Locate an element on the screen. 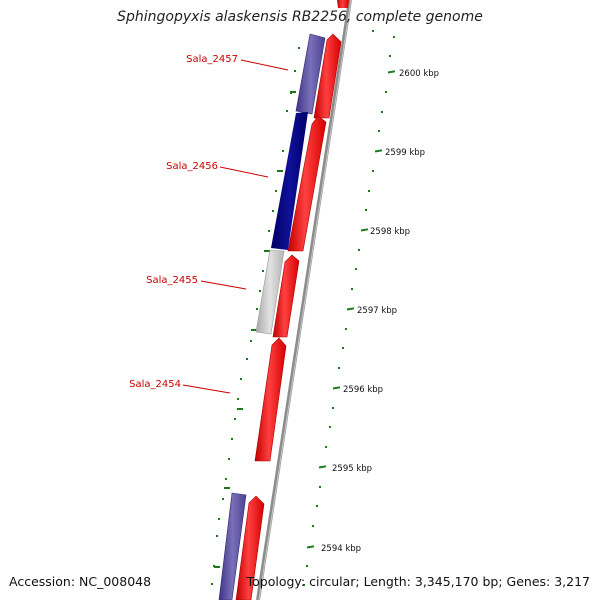  gene-arrow-sala-2455-pair is located at coordinates (286, 296).